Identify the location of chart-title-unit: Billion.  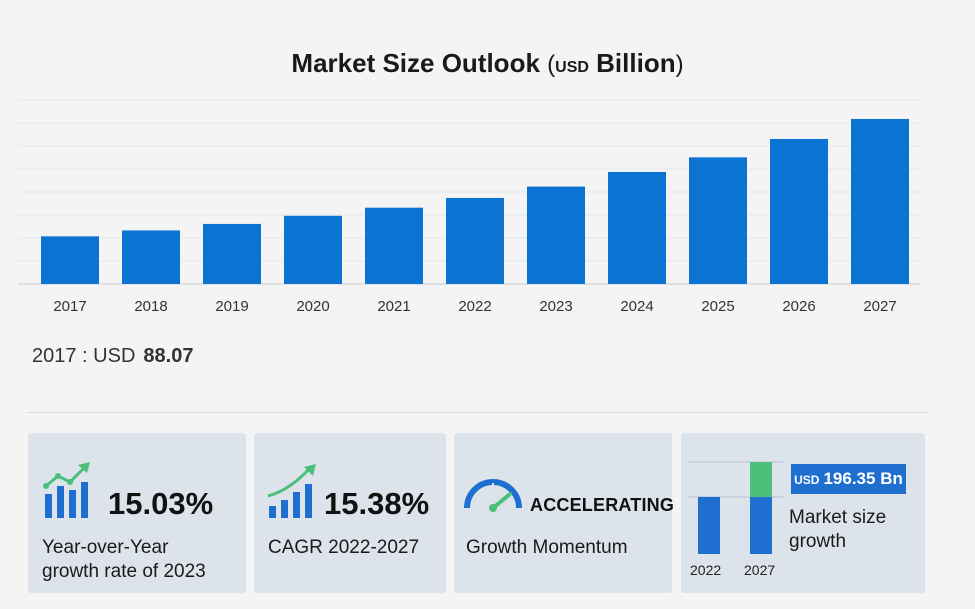
(636, 63).